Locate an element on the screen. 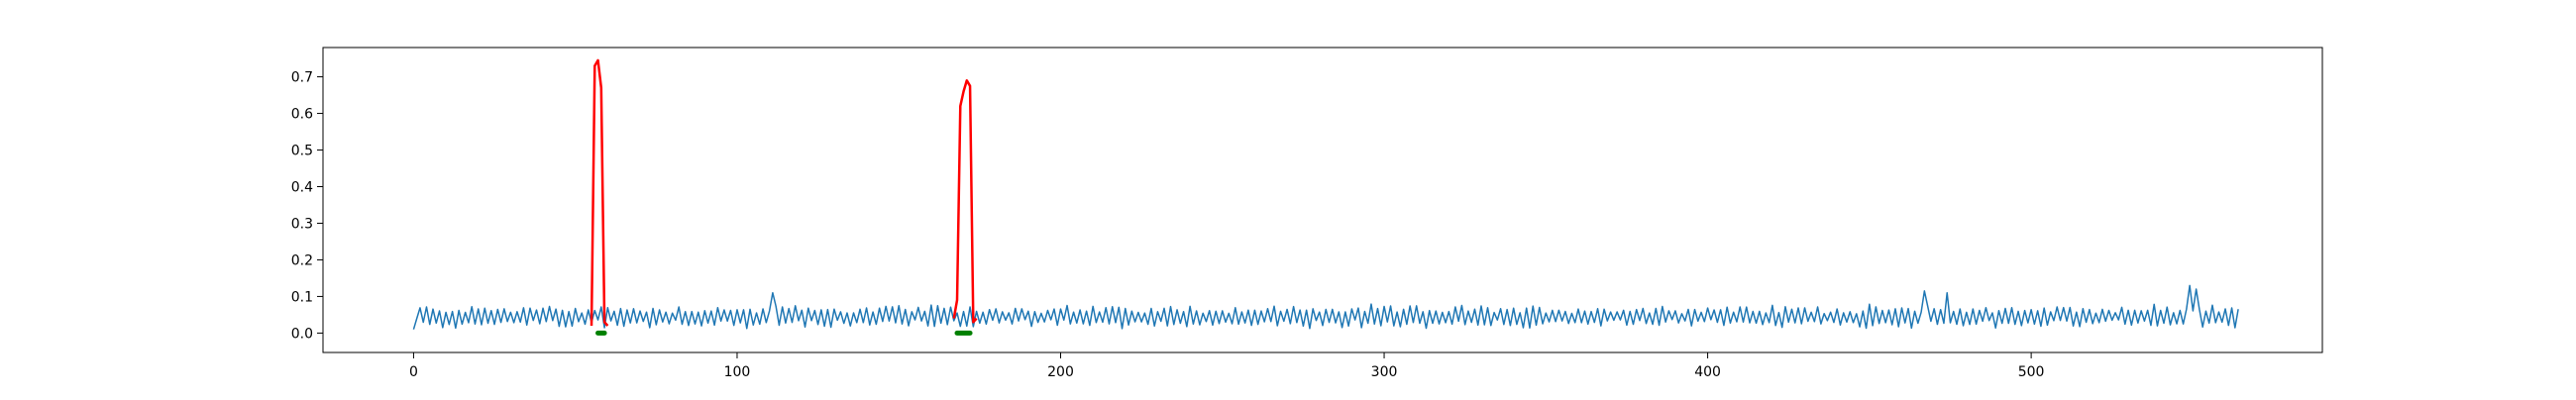 Image resolution: width=2576 pixels, height=400 pixels. y-tick-label: 0.2 is located at coordinates (302, 260).